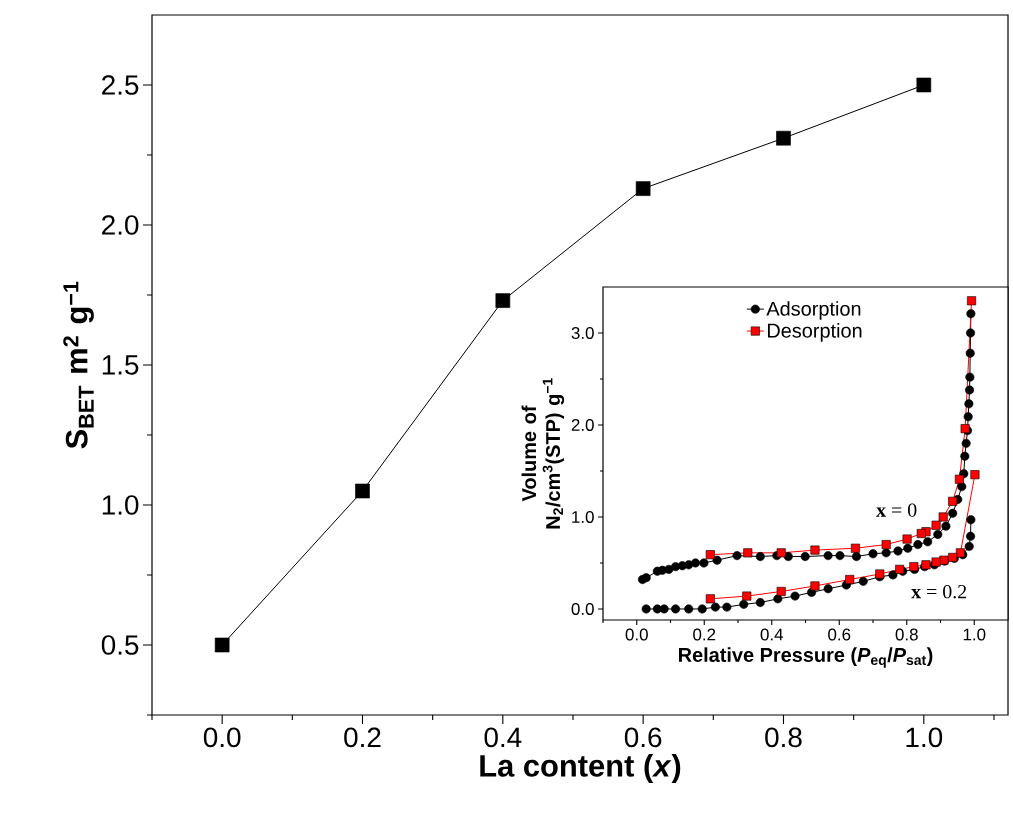 This screenshot has height=829, width=1013. I want to click on annotation: x = 0.2, so click(939, 591).